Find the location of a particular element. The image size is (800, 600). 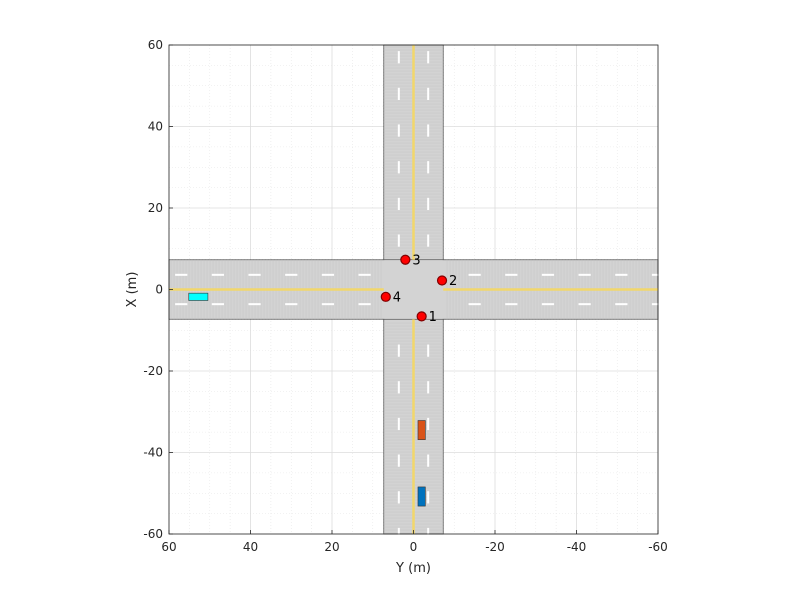

y-tick-label: 0 is located at coordinates (159, 290).